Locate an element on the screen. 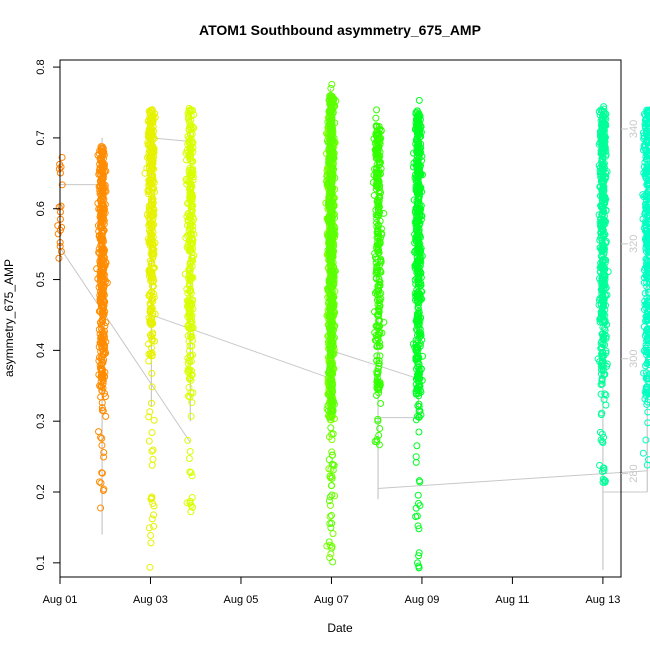  y-tick-label: 0.2 is located at coordinates (41, 491).